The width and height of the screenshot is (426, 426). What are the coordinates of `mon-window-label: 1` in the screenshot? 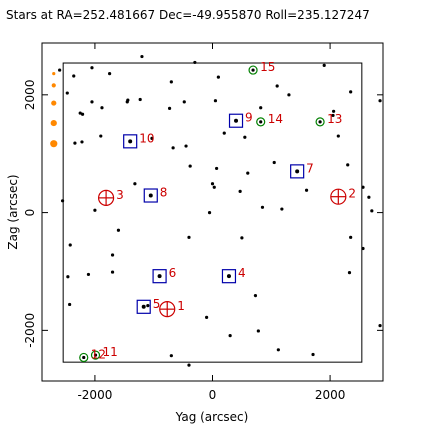 It's located at (181, 306).